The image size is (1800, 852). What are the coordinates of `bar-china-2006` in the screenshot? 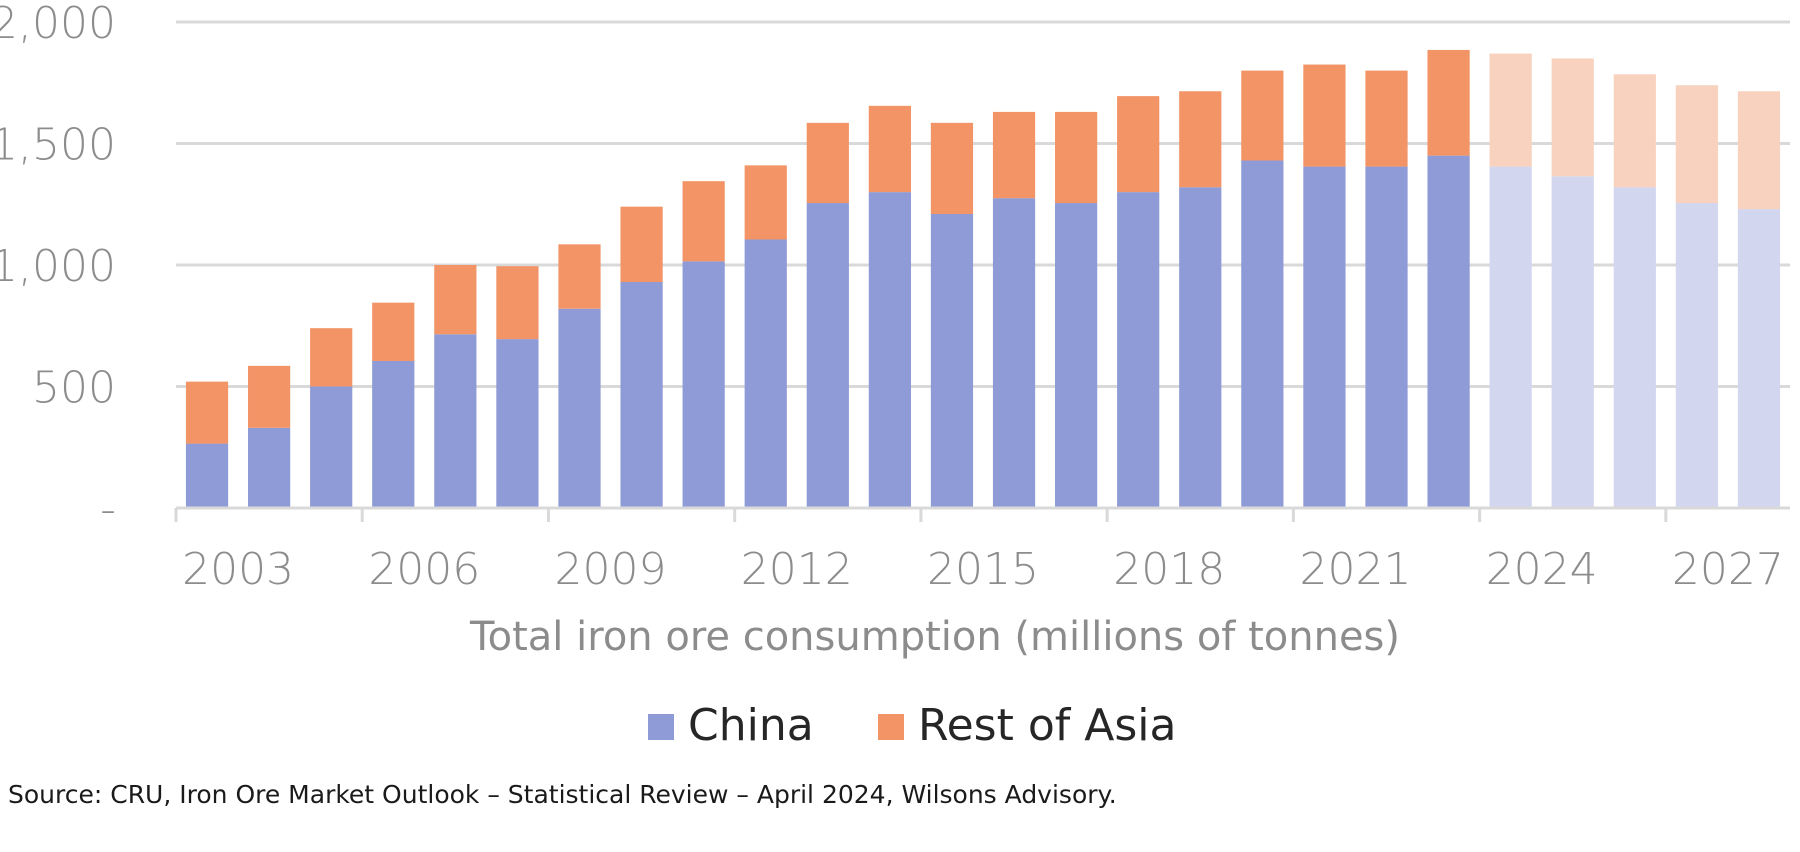 It's located at (393, 434).